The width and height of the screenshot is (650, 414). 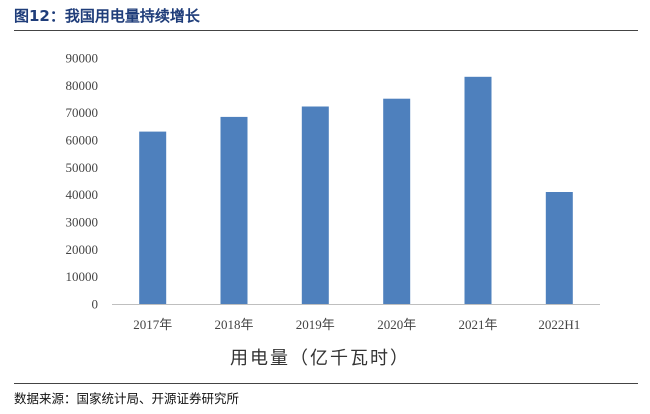 I want to click on x-tick-label: 2022H1, so click(x=559, y=324).